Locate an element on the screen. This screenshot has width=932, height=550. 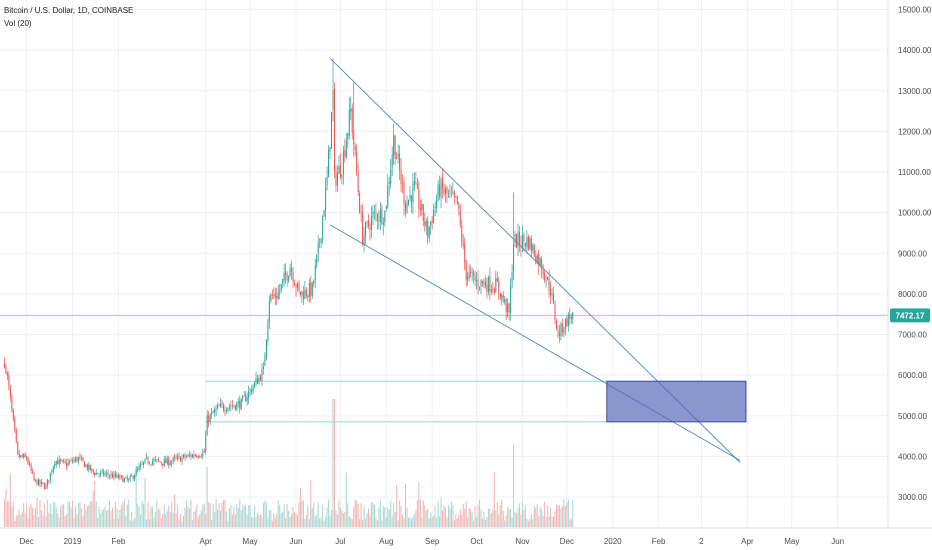
price-tick-label: 11000.00 is located at coordinates (914, 172).